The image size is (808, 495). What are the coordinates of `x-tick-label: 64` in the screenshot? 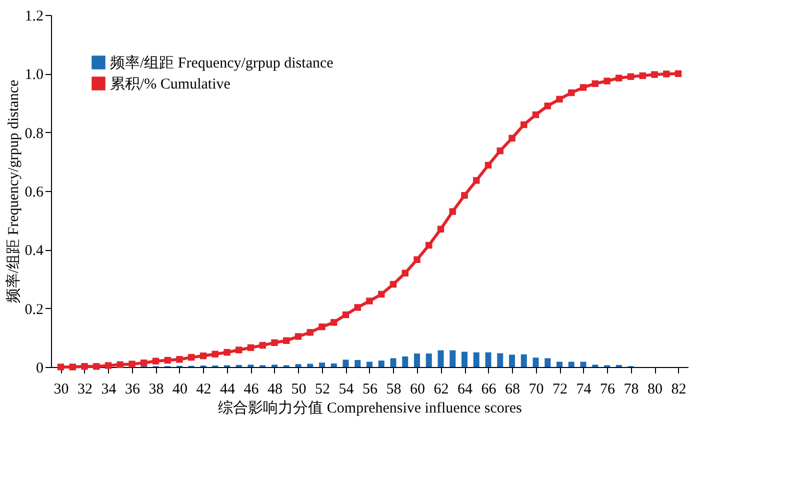 It's located at (465, 390).